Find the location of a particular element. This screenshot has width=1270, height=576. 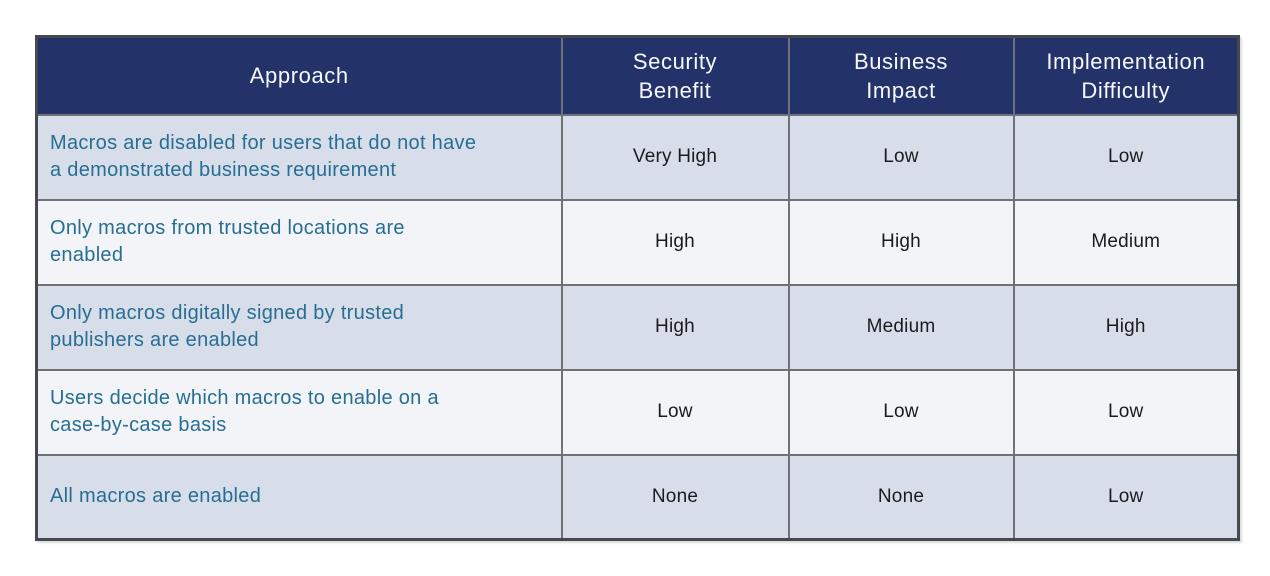

implementation-difficulty-cell: High is located at coordinates (1126, 327).